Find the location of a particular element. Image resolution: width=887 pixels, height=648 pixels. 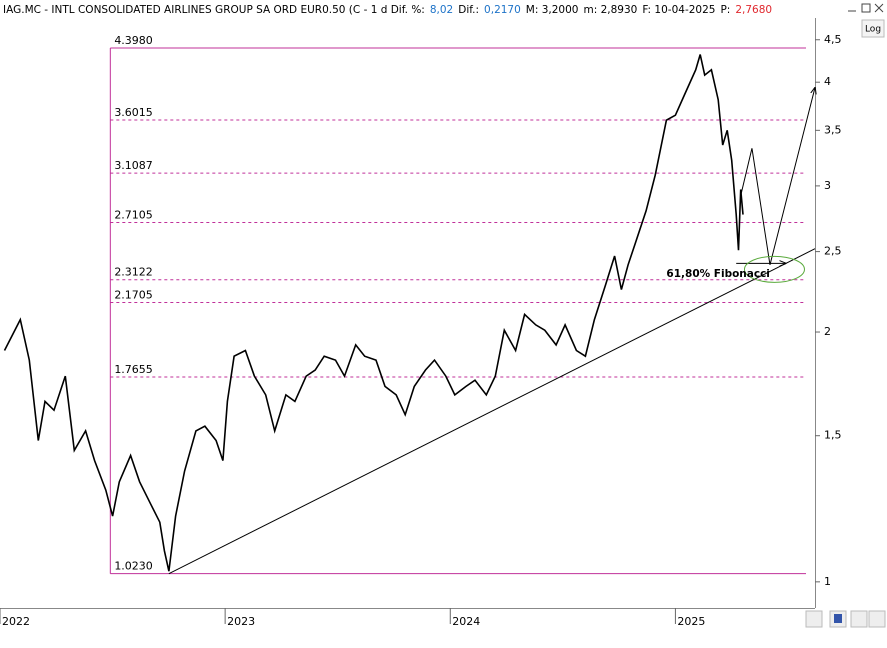

y-tick-label: 4 is located at coordinates (827, 81).